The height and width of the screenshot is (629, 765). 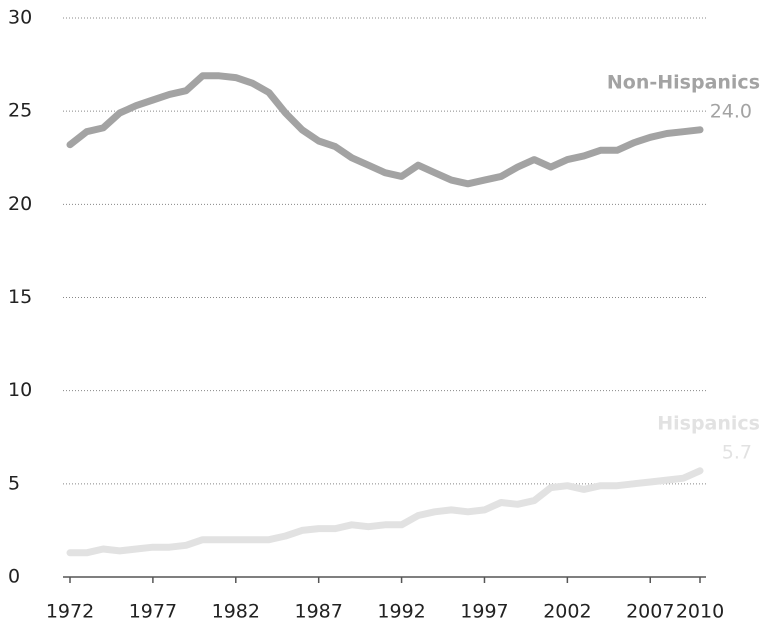 What do you see at coordinates (708, 423) in the screenshot?
I see `series-label: Hispanics` at bounding box center [708, 423].